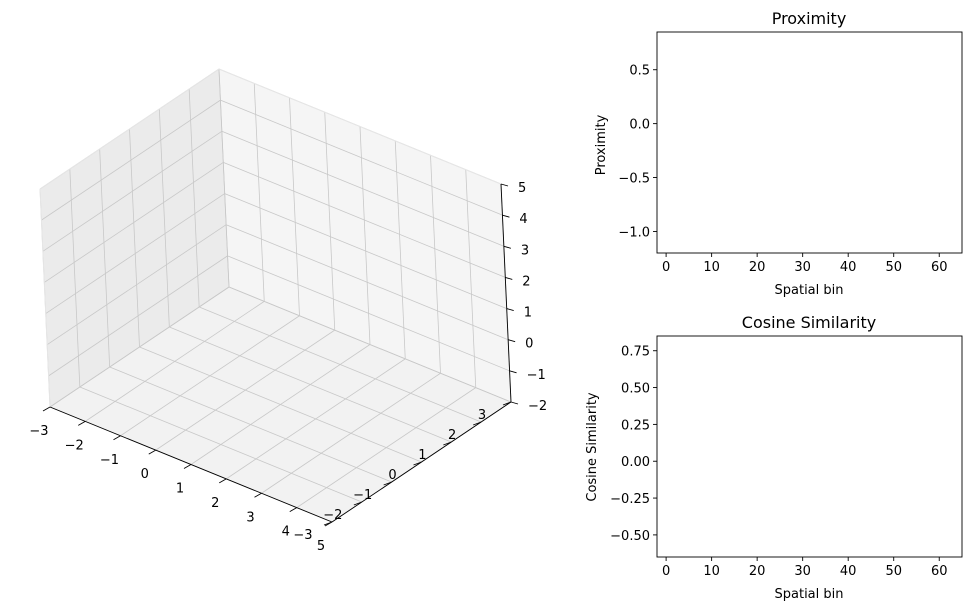 Image resolution: width=970 pixels, height=611 pixels. I want to click on proximity-x-tick-label: 40, so click(848, 267).